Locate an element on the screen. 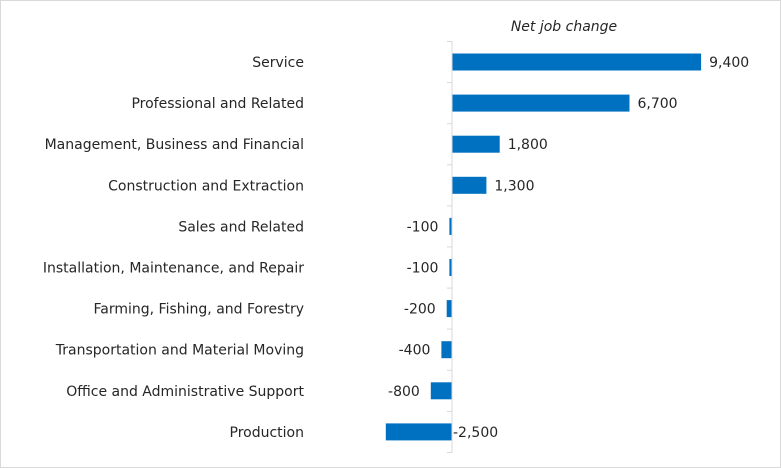 The image size is (781, 468). value-label-9: -2,500 is located at coordinates (475, 433).